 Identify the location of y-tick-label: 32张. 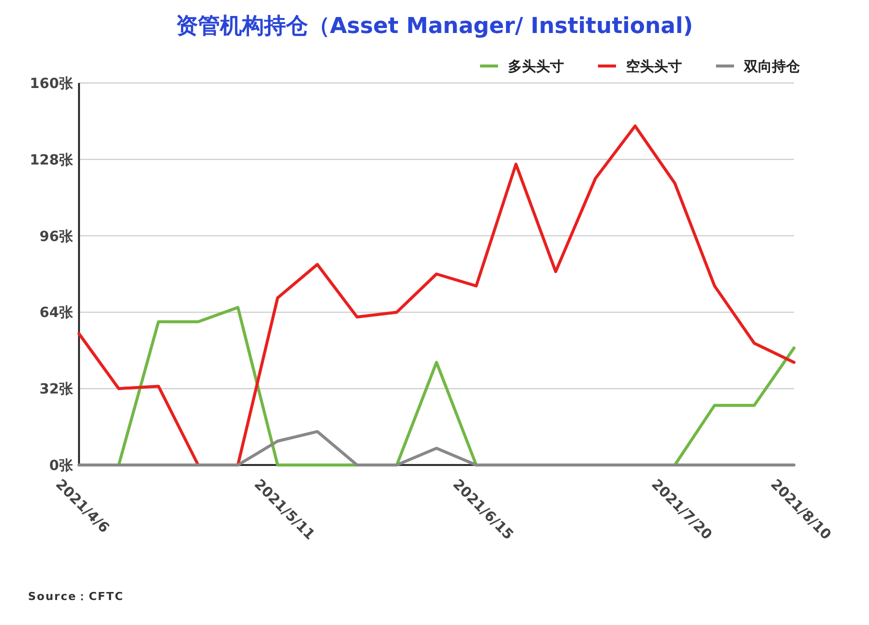
(57, 390).